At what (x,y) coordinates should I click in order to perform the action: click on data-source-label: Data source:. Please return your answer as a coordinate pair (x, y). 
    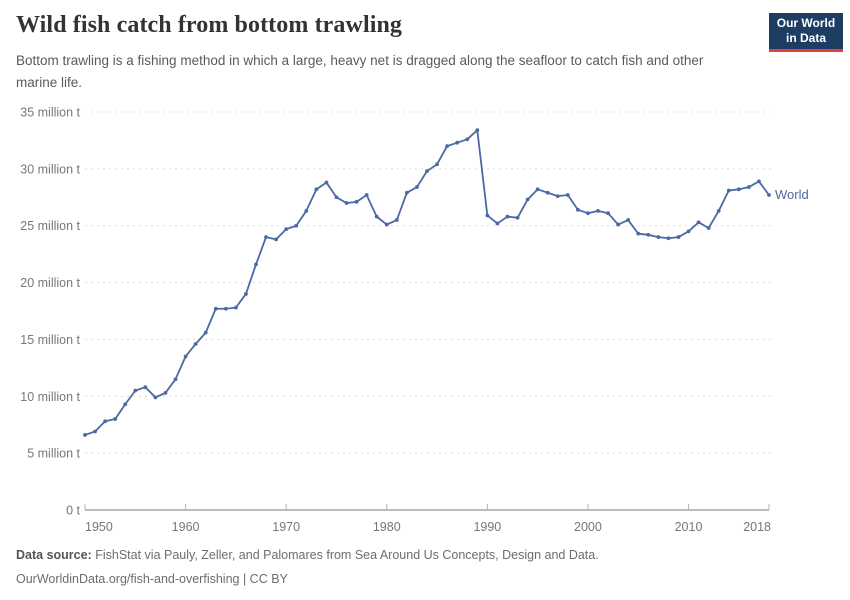
    Looking at the image, I should click on (54, 555).